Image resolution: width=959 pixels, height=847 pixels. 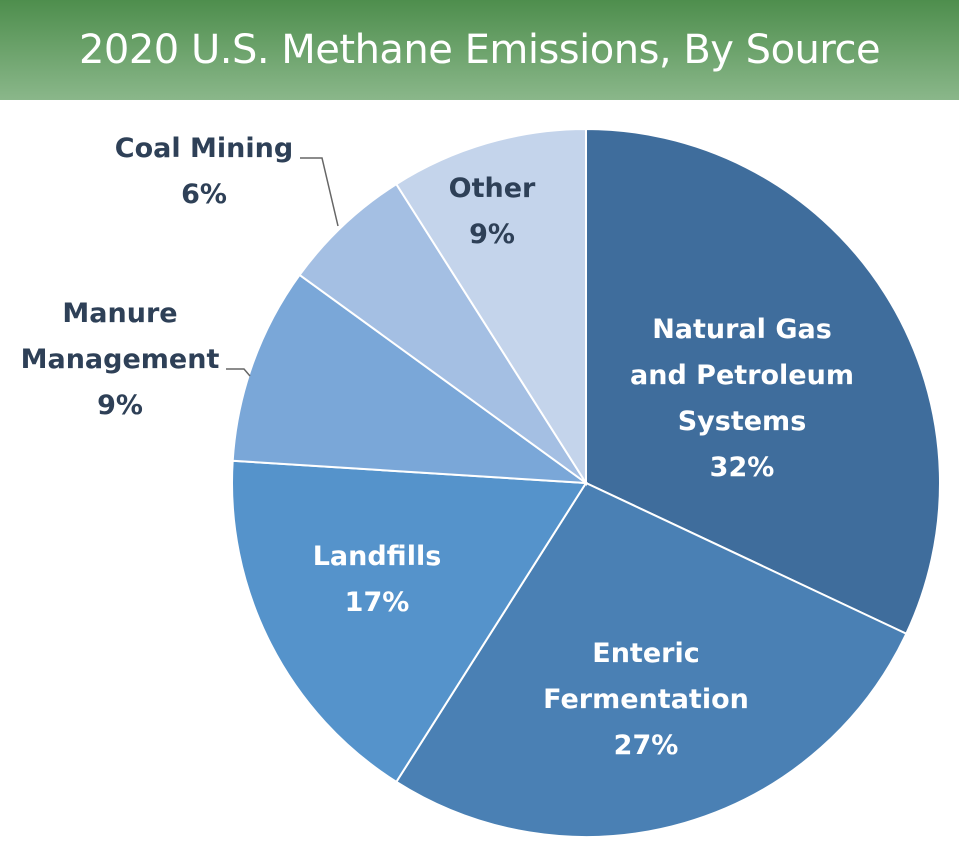 What do you see at coordinates (319, 192) in the screenshot?
I see `coal-mining-leader-line` at bounding box center [319, 192].